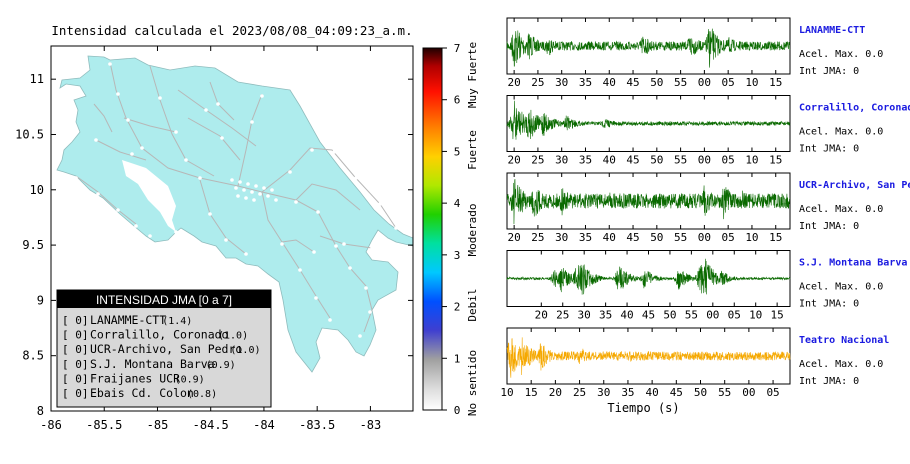 The height and width of the screenshot is (464, 910). Describe the element at coordinates (152, 364) in the screenshot. I see `legend-item-name: S.J. Montana Barva` at that location.